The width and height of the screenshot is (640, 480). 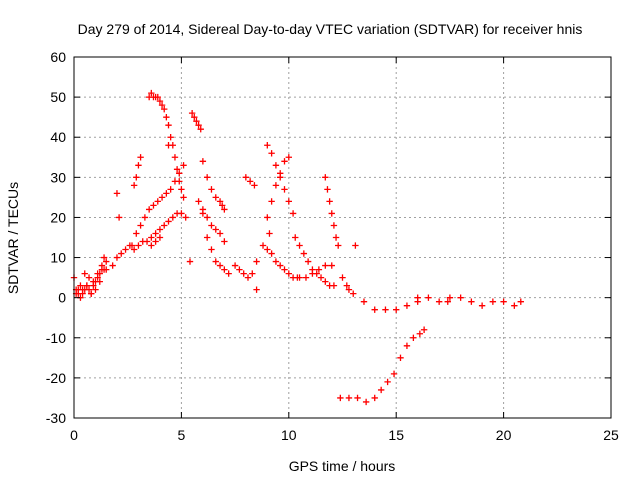 I want to click on y-tick-label: 0, so click(x=62, y=298).